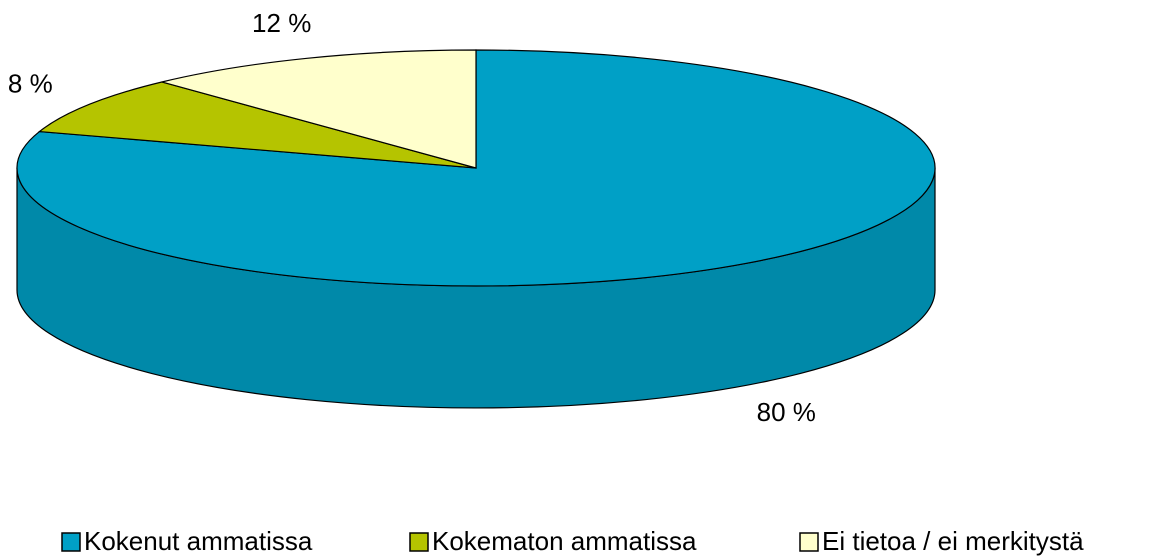 The height and width of the screenshot is (560, 1149). I want to click on legend-label: Kokenut ammatissa, so click(198, 541).